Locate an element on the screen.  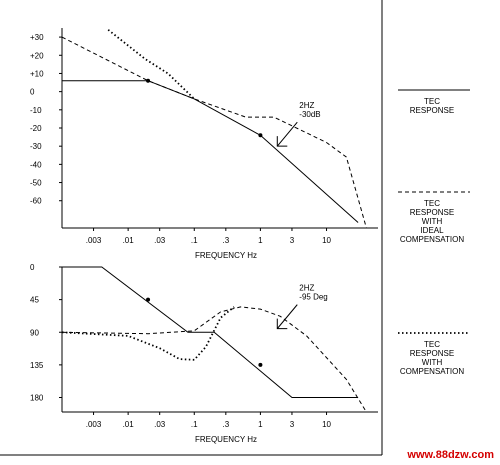
legend-label-dotted: WITH is located at coordinates (432, 362).